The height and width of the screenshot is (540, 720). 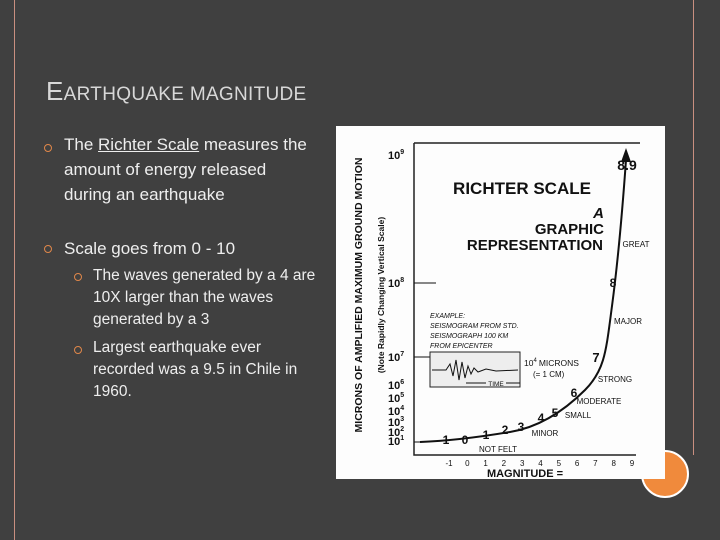 I want to click on amplitude-note: (= 1 CM), so click(x=549, y=374).